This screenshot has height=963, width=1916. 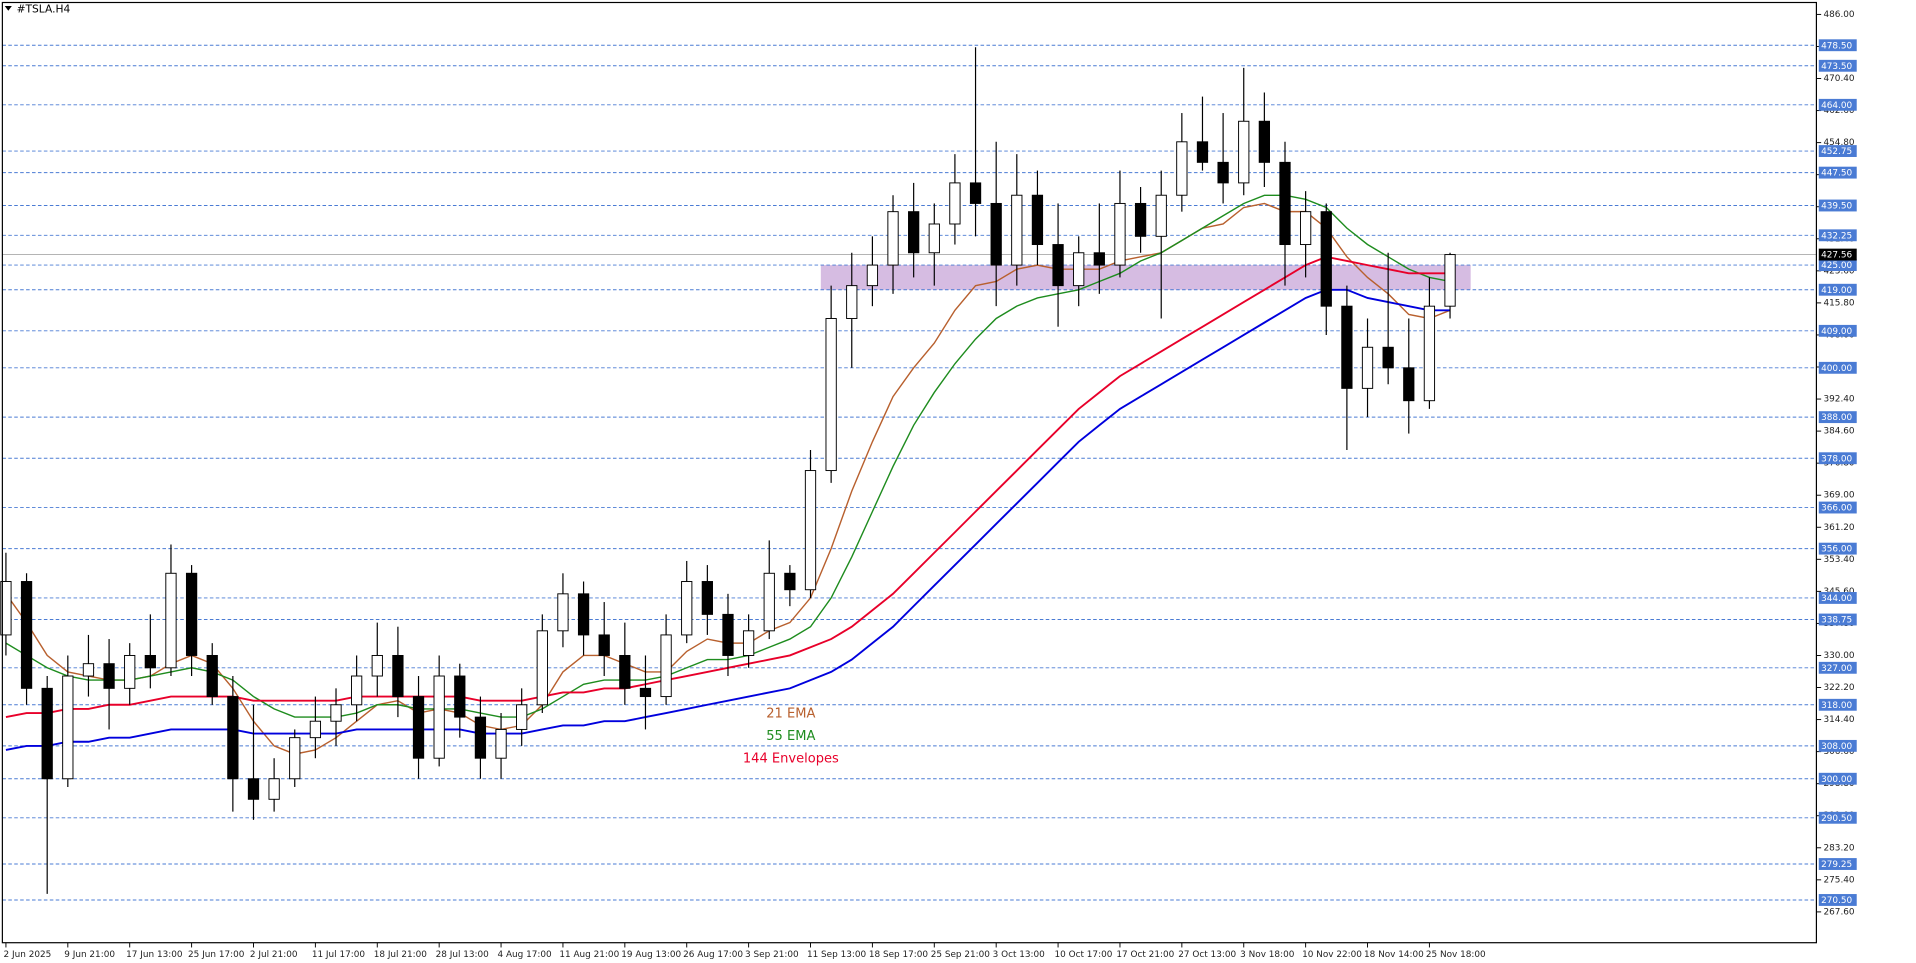 What do you see at coordinates (772, 955) in the screenshot?
I see `x-tick-label: 3 Sep 21:00` at bounding box center [772, 955].